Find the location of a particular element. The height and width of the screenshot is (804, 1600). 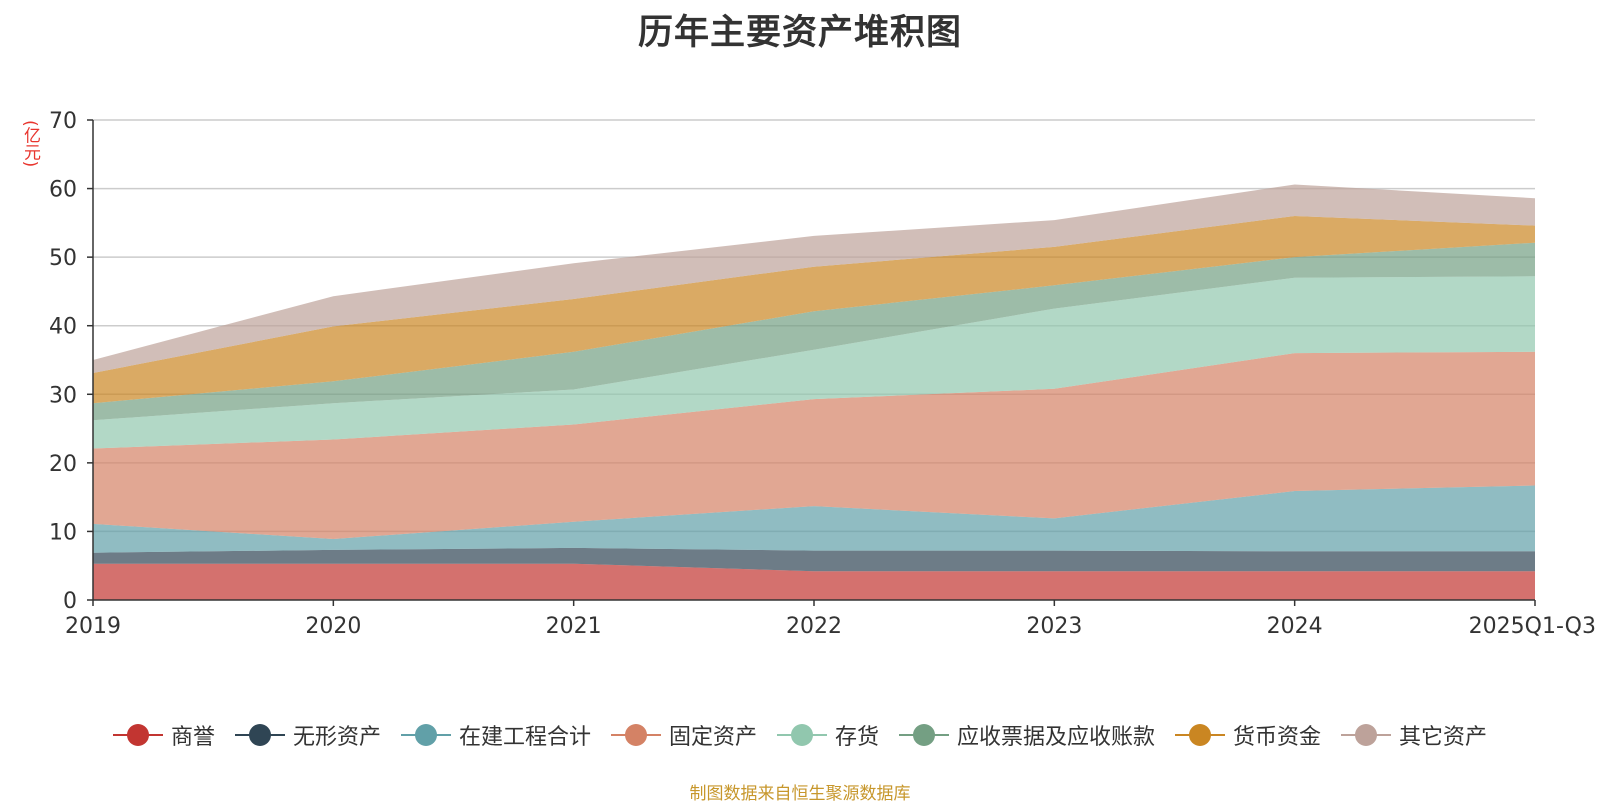

legend-item-4: 存货 is located at coordinates (828, 735).